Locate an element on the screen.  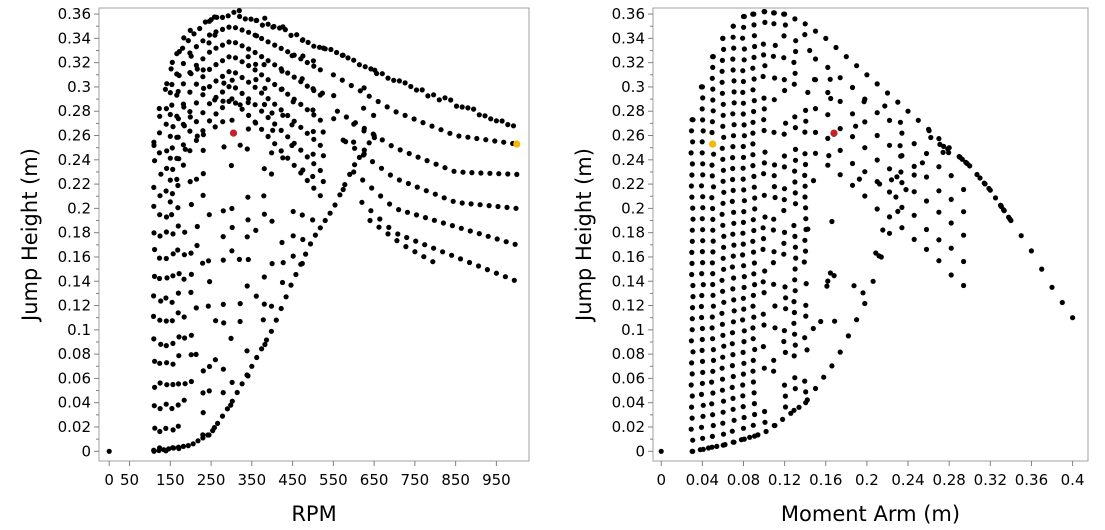
y-tick-label: 0.12 is located at coordinates (74, 306).